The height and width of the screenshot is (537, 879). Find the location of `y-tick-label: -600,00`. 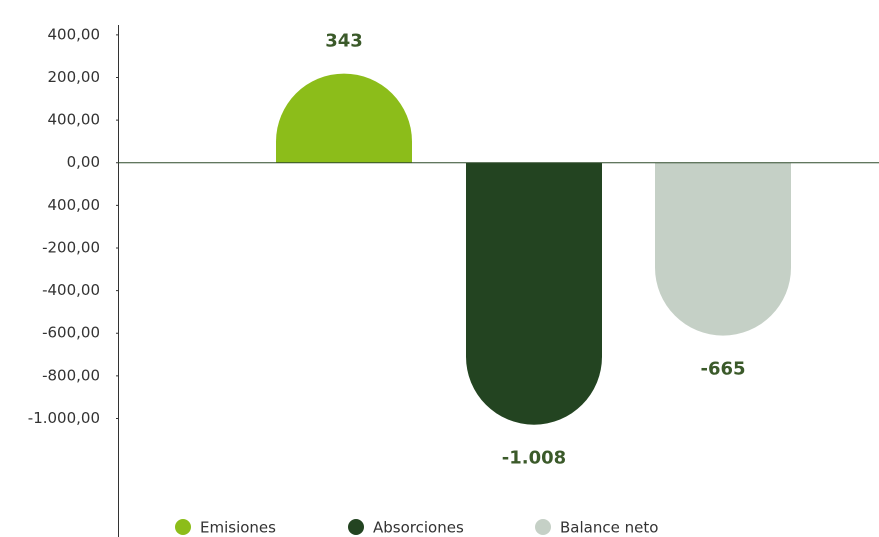

y-tick-label: -600,00 is located at coordinates (71, 333).